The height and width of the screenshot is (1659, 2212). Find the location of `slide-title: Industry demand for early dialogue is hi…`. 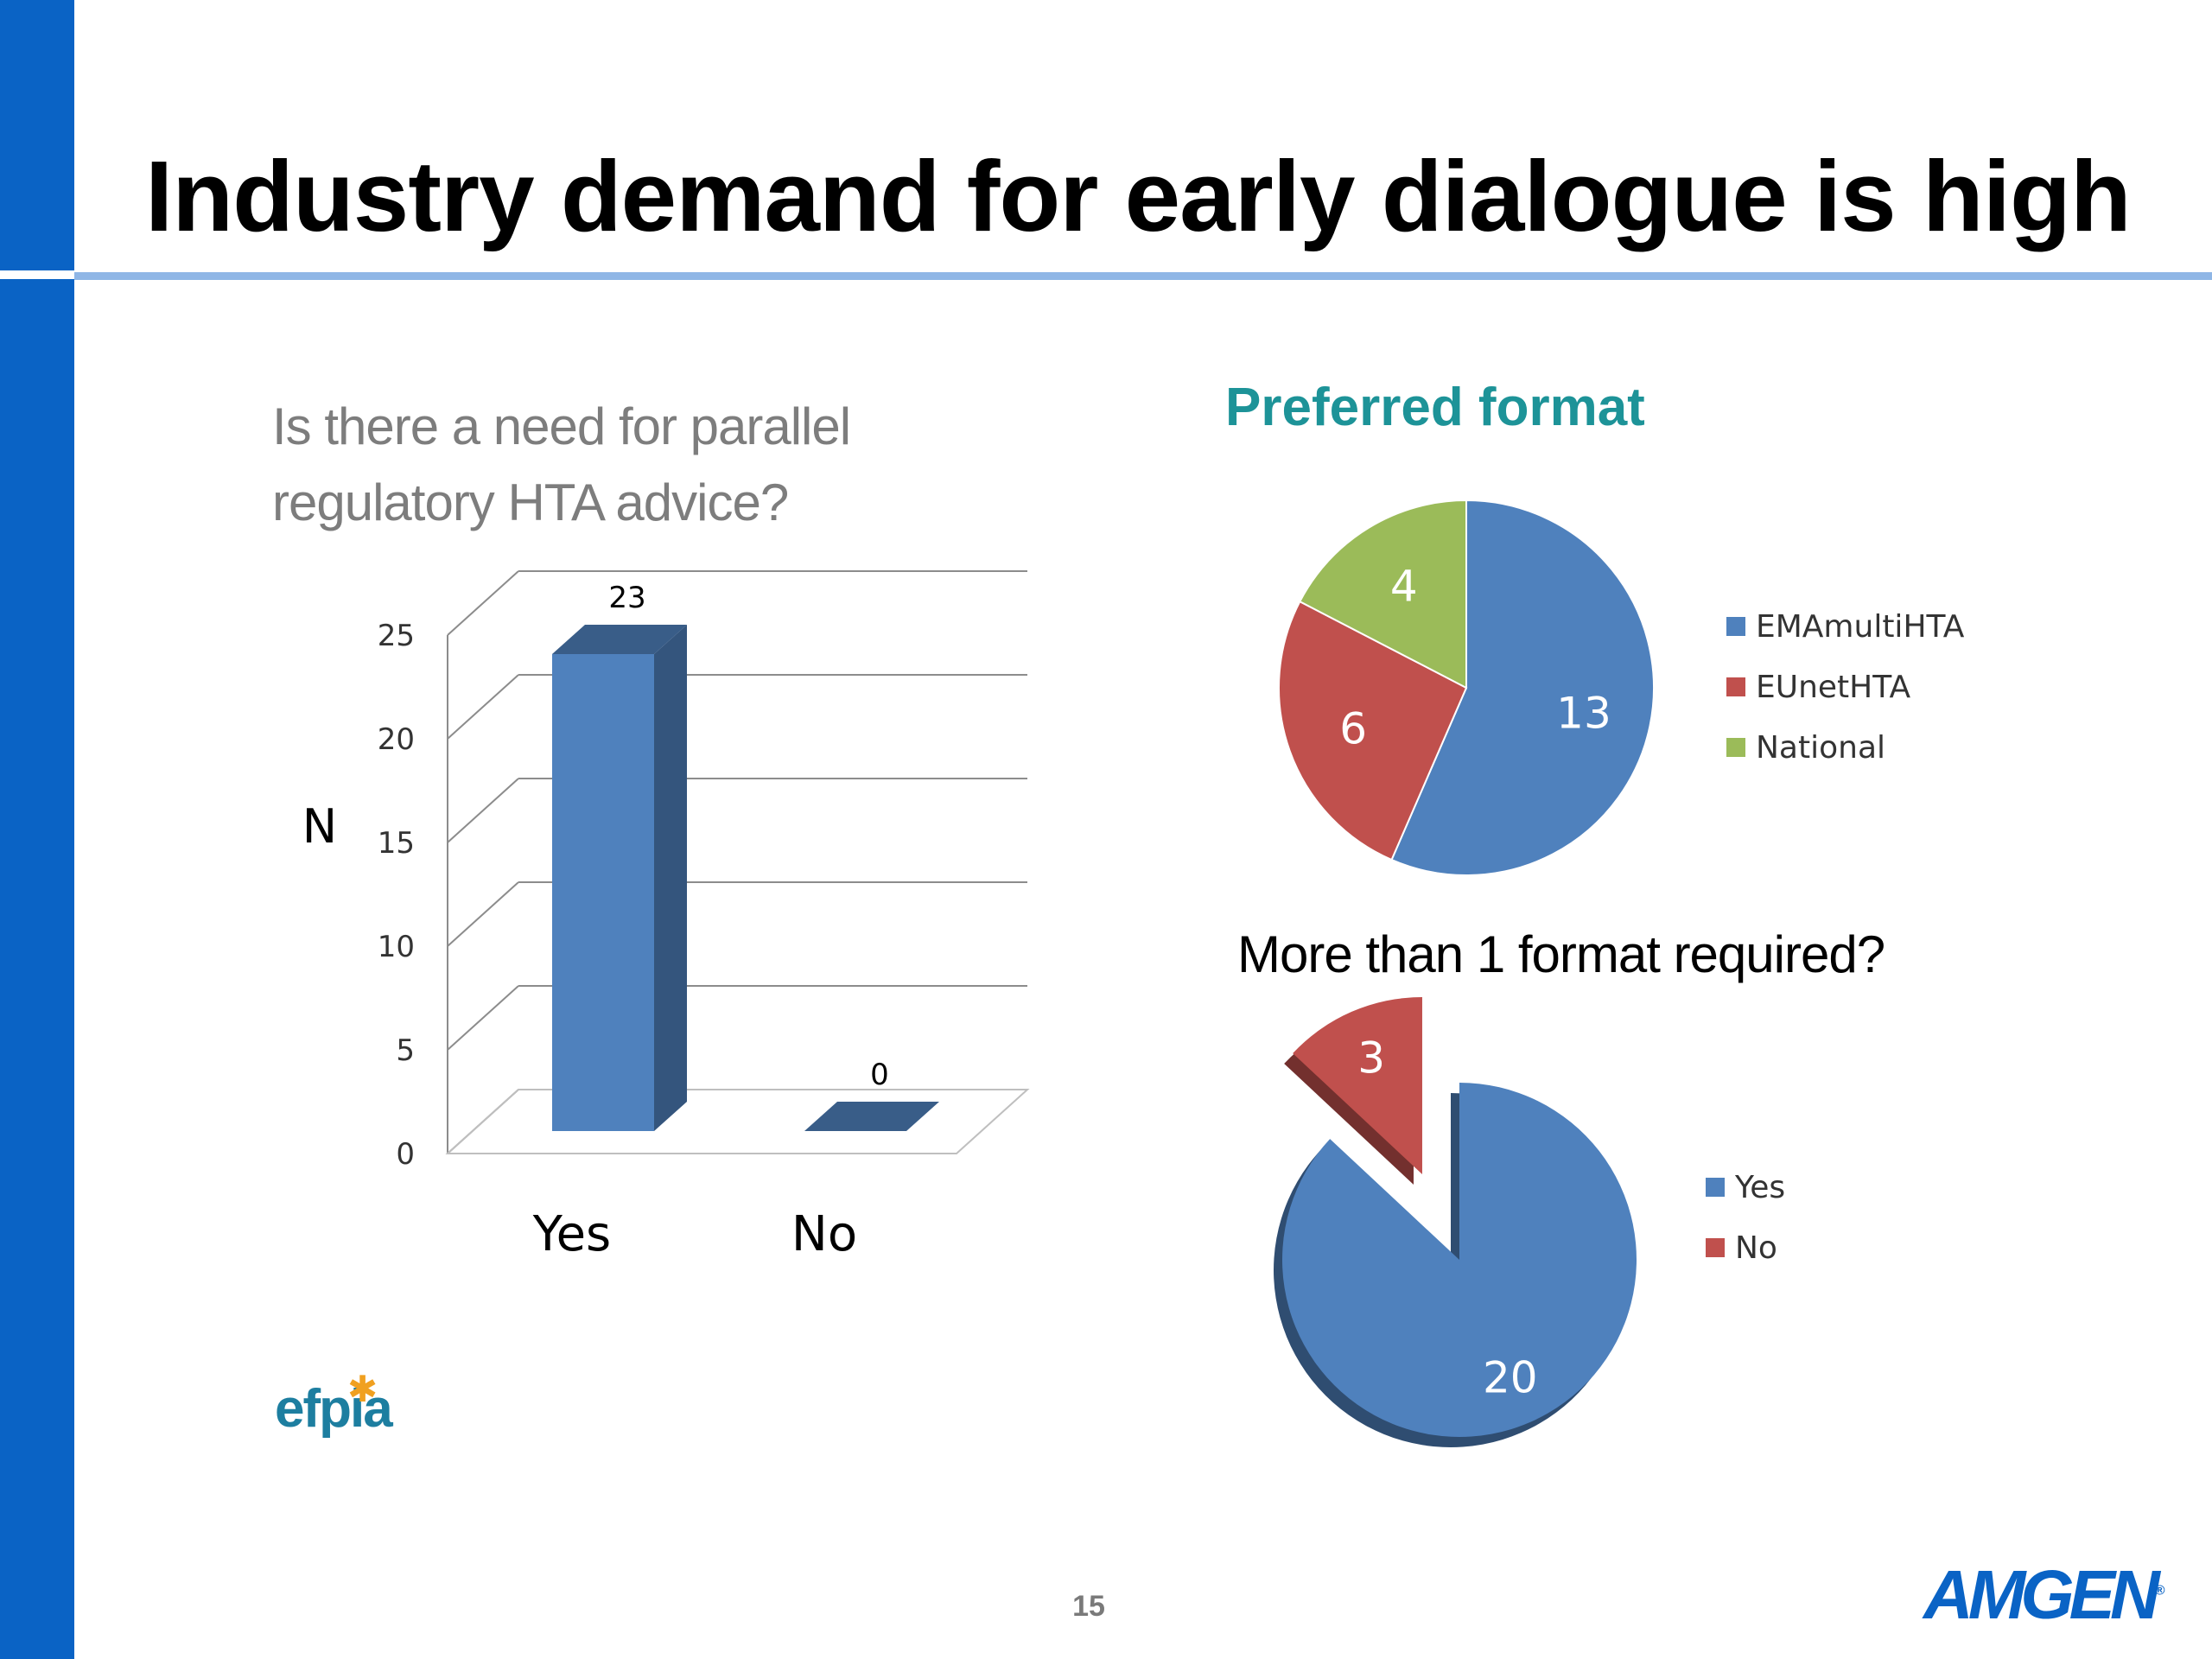

slide-title: Industry demand for early dialogue is hi… is located at coordinates (1138, 196).